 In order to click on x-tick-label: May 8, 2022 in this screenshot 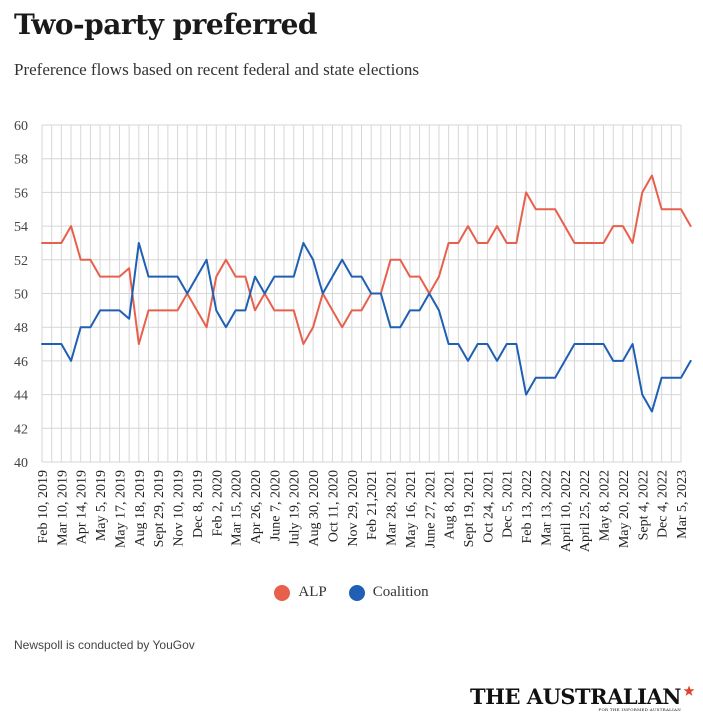, I will do `click(605, 505)`.